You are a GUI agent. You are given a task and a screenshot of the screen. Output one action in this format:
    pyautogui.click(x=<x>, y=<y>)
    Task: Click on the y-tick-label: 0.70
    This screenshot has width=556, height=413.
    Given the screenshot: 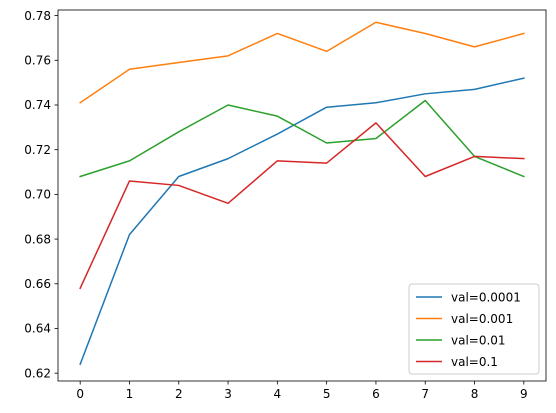 What is the action you would take?
    pyautogui.click(x=37, y=195)
    